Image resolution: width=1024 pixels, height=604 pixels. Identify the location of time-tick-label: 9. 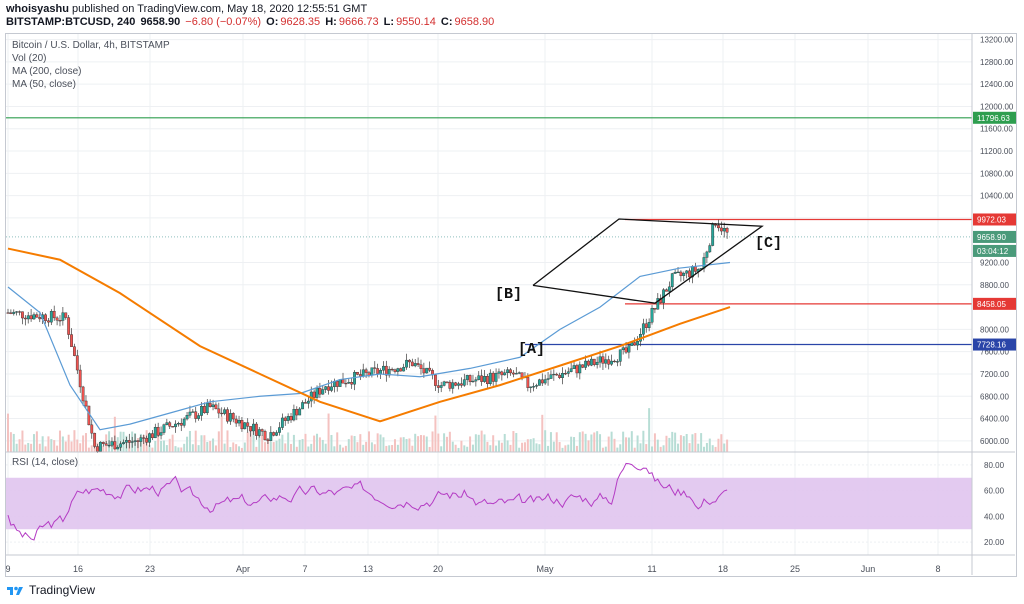
(7, 569).